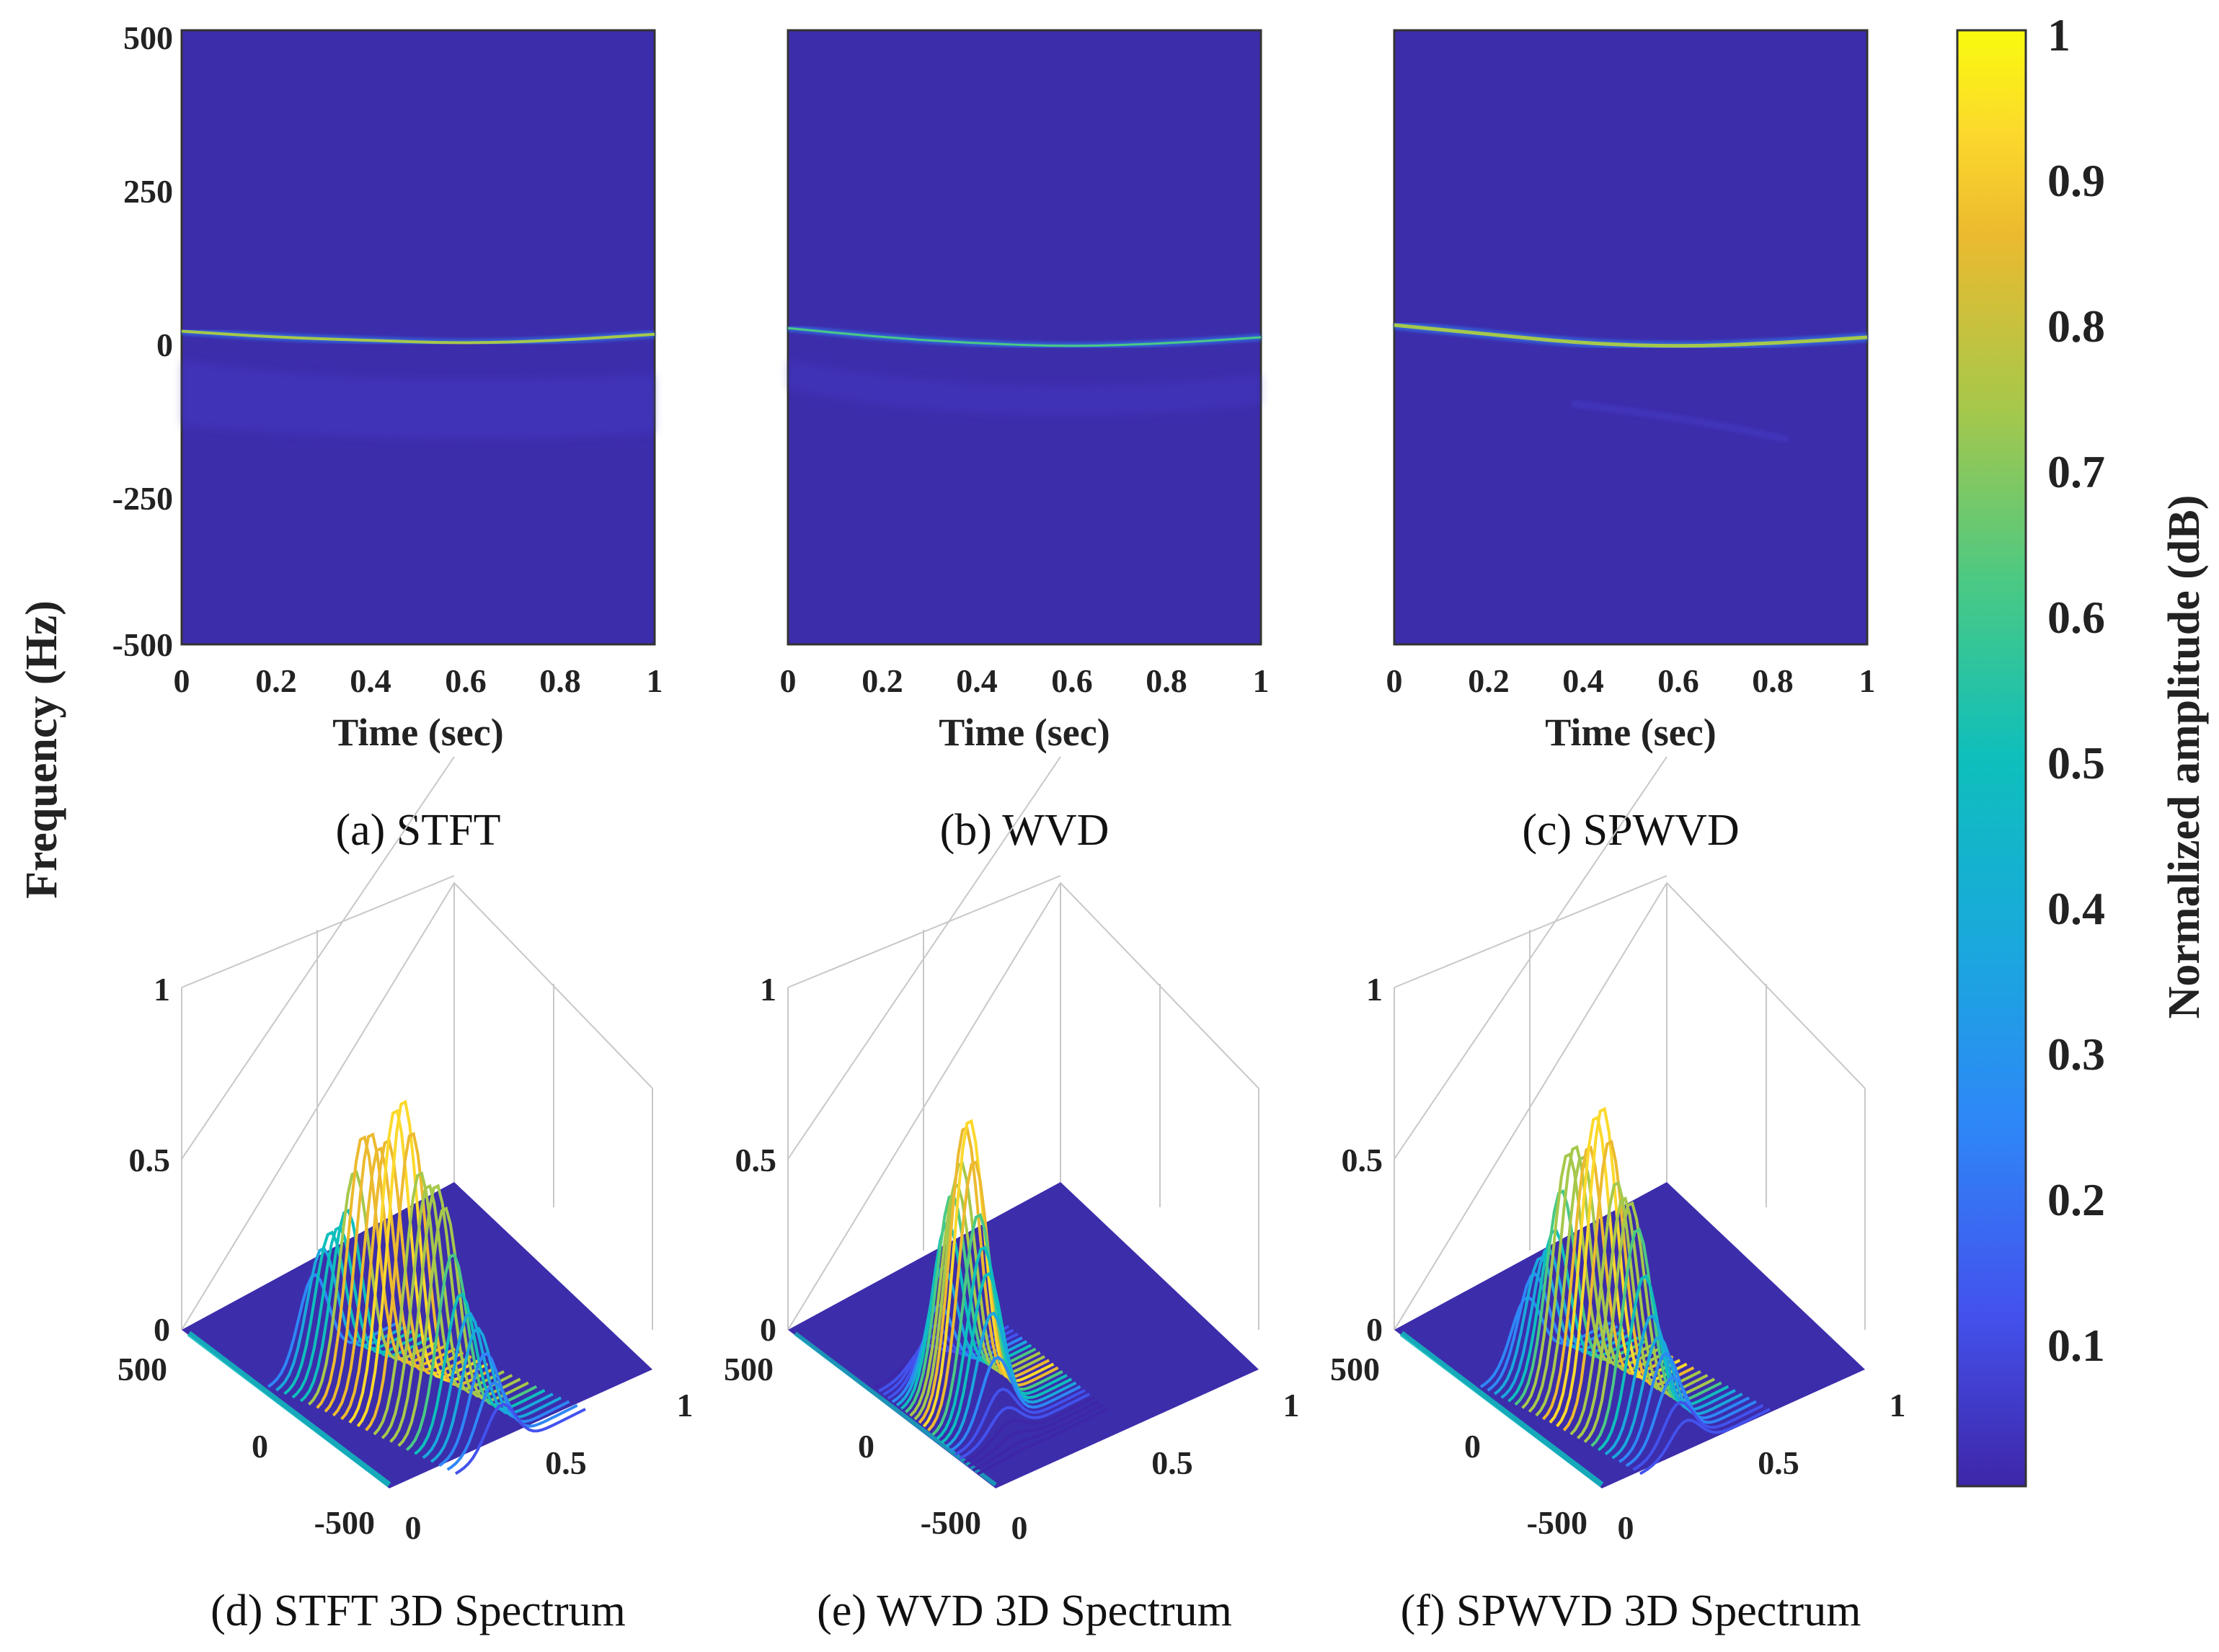 This screenshot has height=1652, width=2219. Describe the element at coordinates (260, 1446) in the screenshot. I see `panel-d-freqtick: 0` at that location.